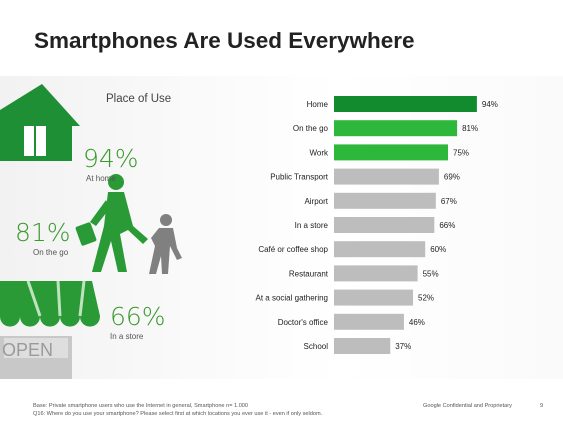  I want to click on value-label: 81%, so click(470, 128).